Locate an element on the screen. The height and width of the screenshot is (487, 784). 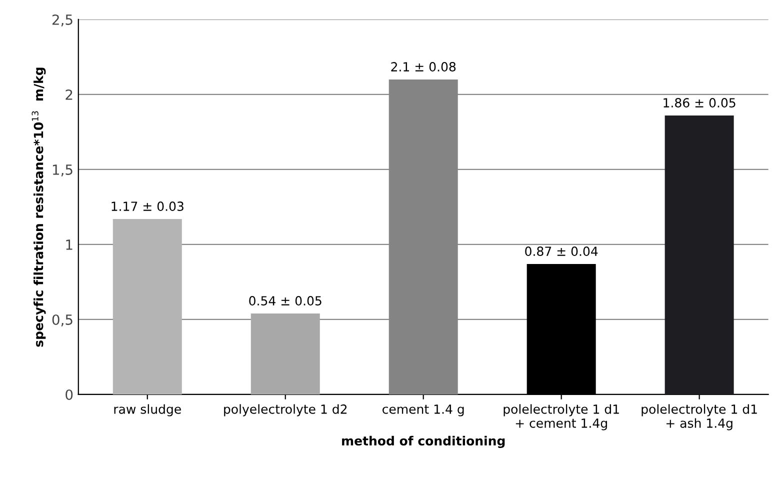
y-tick-label: 0 is located at coordinates (69, 394).